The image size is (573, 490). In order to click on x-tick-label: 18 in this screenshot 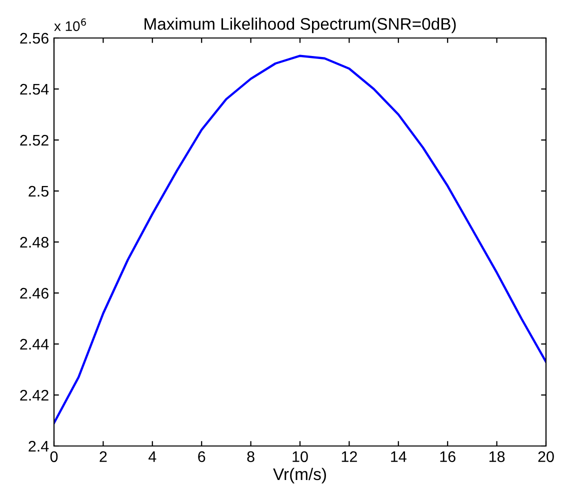, I will do `click(497, 456)`.